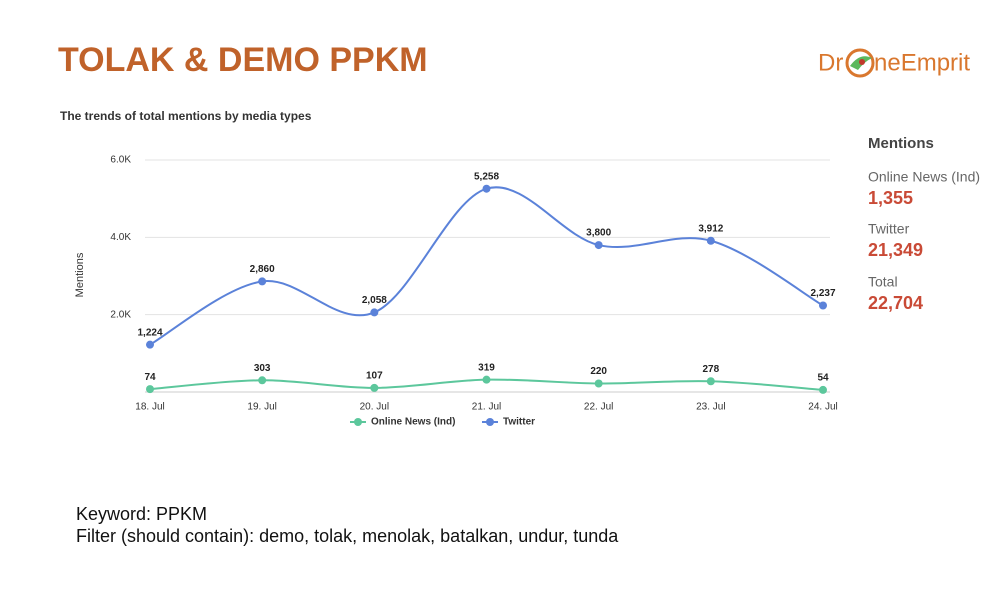 The image size is (988, 595). Describe the element at coordinates (890, 198) in the screenshot. I see `summary-value: 1,355` at that location.